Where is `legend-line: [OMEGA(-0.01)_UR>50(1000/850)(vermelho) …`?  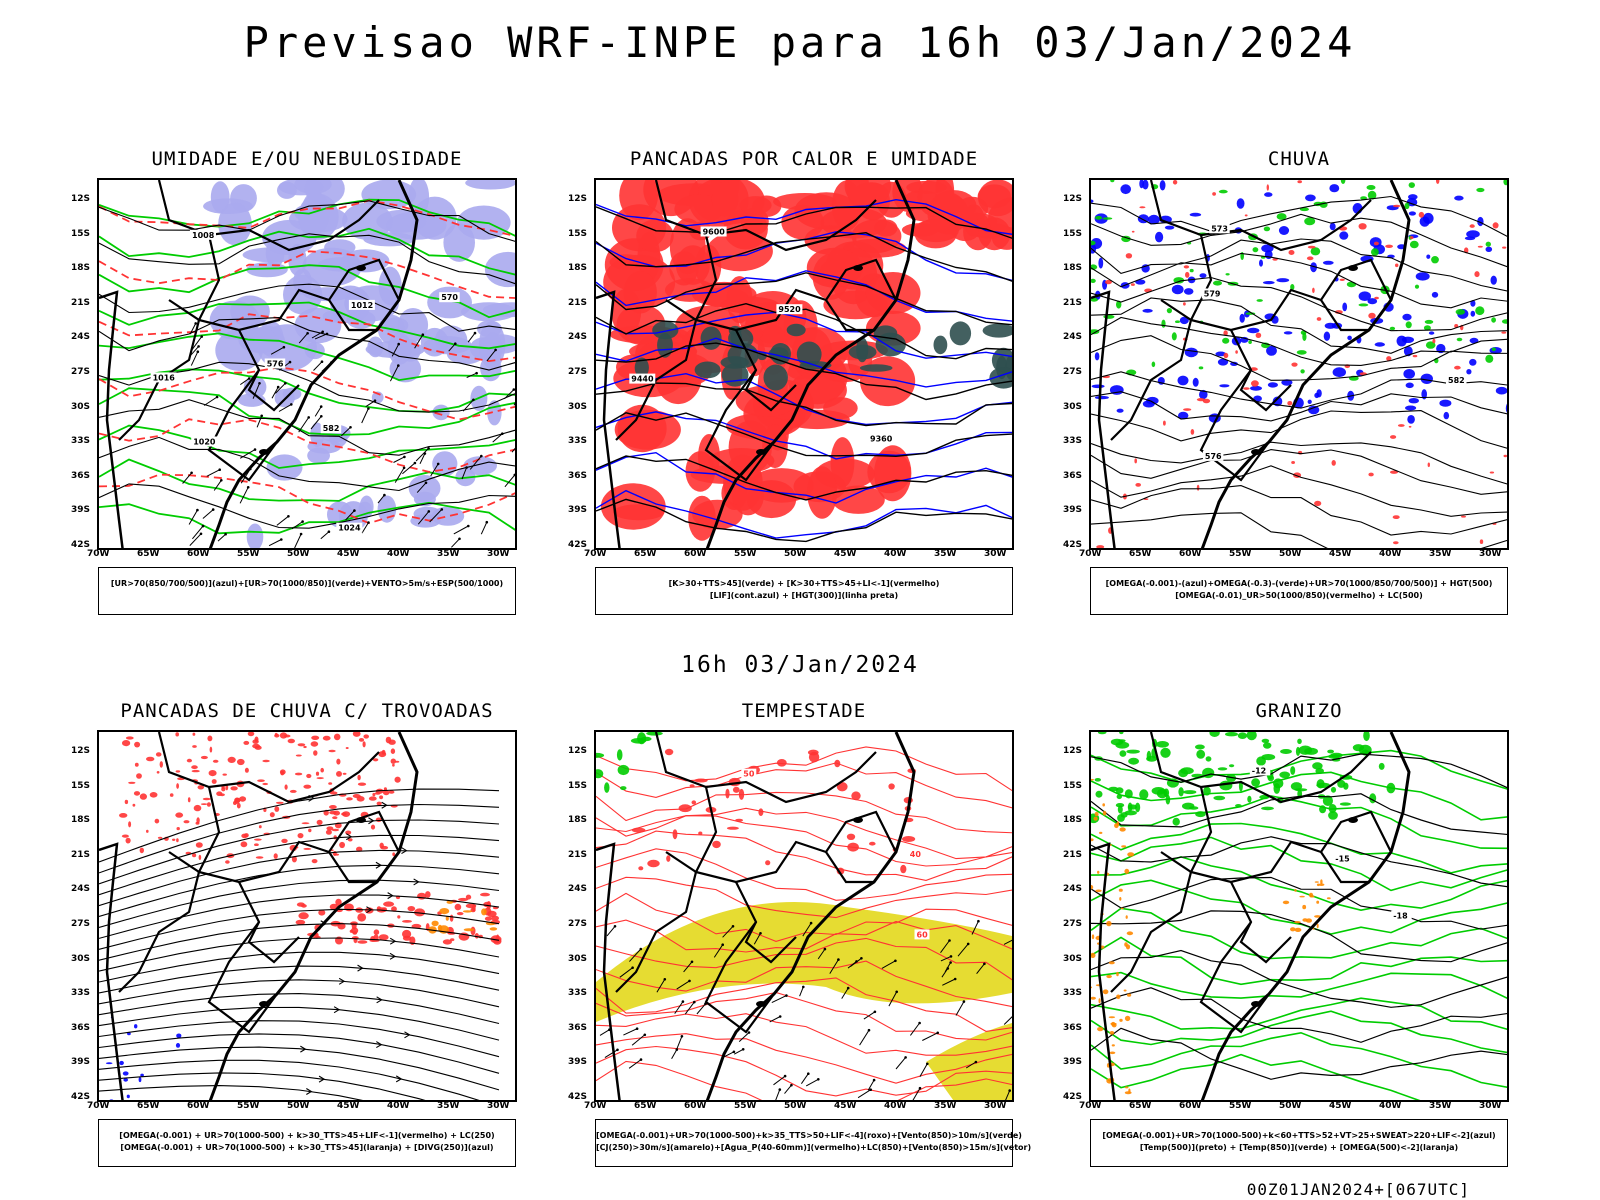
legend-line: [OMEGA(-0.01)_UR>50(1000/850)(vermelho) … is located at coordinates (1299, 595).